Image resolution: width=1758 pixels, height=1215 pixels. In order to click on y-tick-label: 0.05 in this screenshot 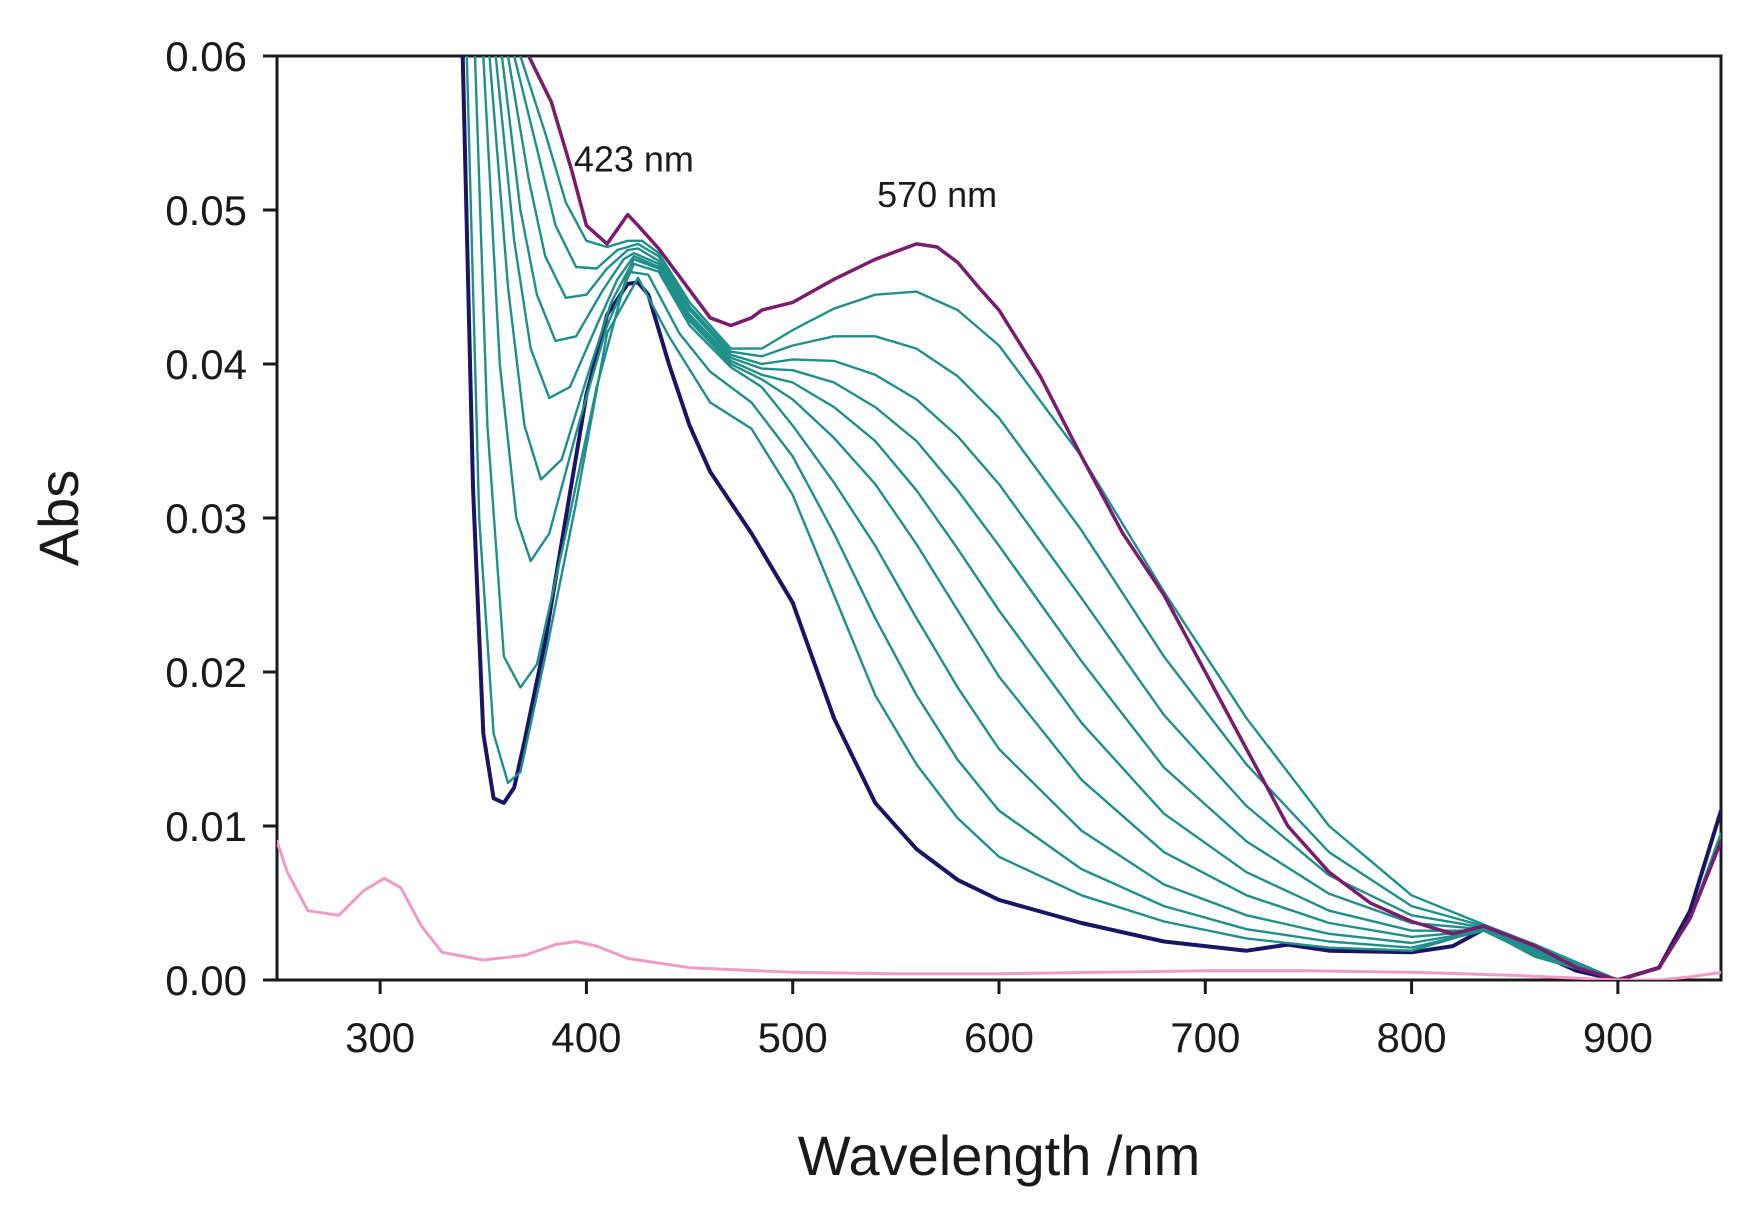, I will do `click(206, 210)`.